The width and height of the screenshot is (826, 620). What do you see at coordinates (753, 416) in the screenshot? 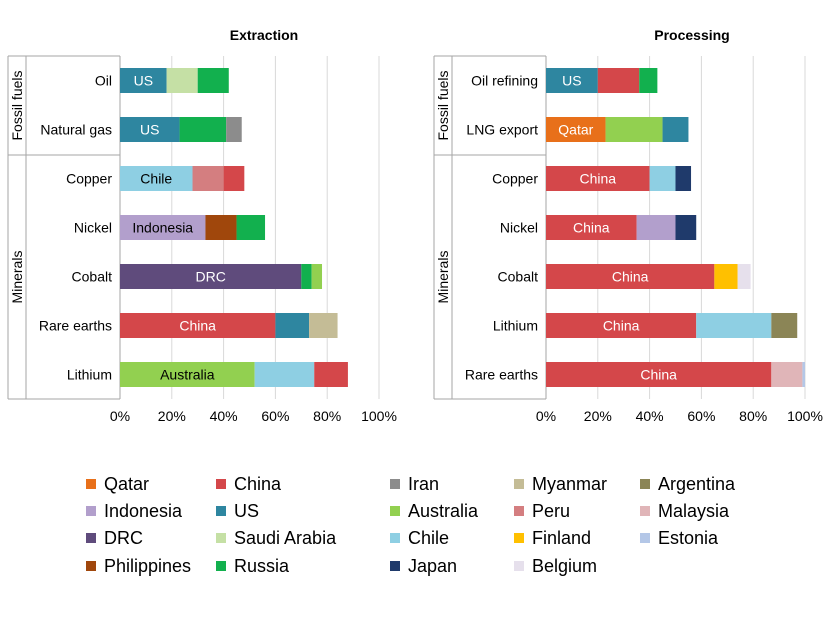
I see `panel-processing-tick-label: 80%` at bounding box center [753, 416].